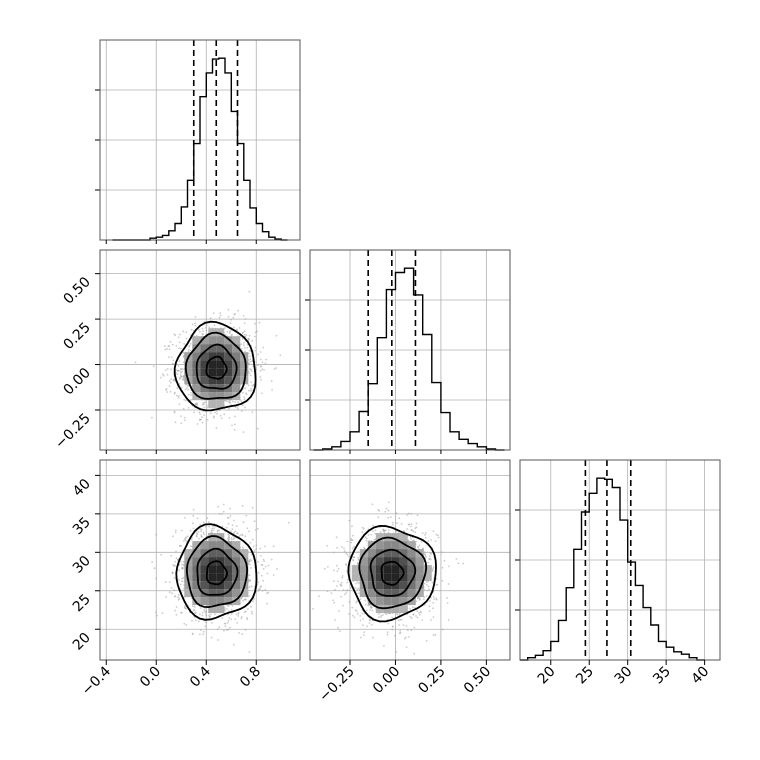 The width and height of the screenshot is (760, 760). I want to click on y-axis-1: −0.250.000.250.50, so click(76, 362).